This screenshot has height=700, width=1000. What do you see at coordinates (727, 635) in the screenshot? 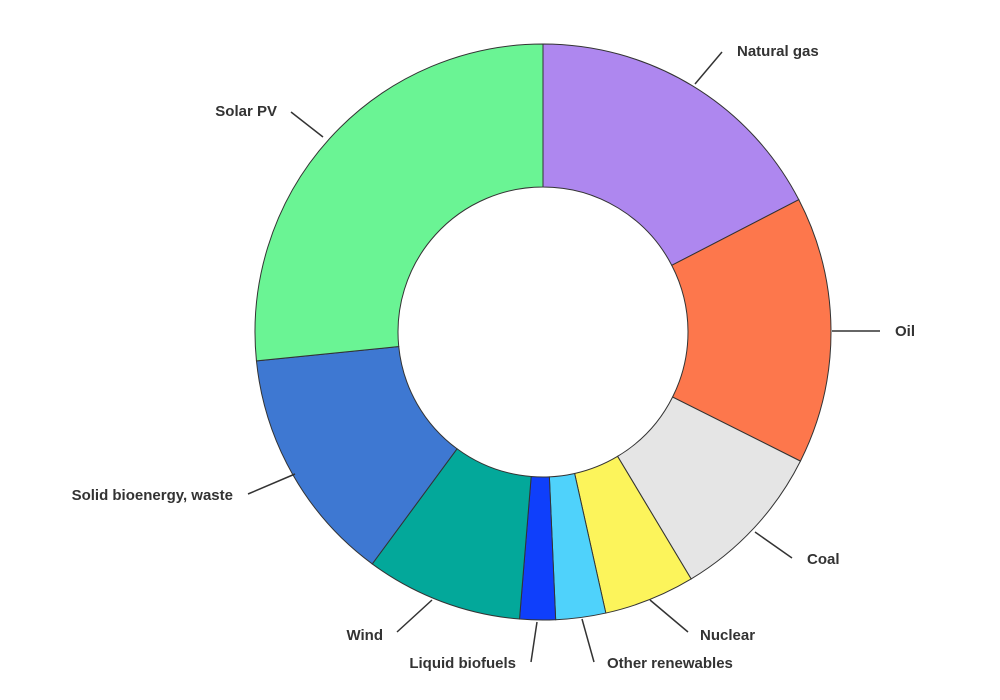
I see `slice-label-nuclear: Nuclear` at bounding box center [727, 635].